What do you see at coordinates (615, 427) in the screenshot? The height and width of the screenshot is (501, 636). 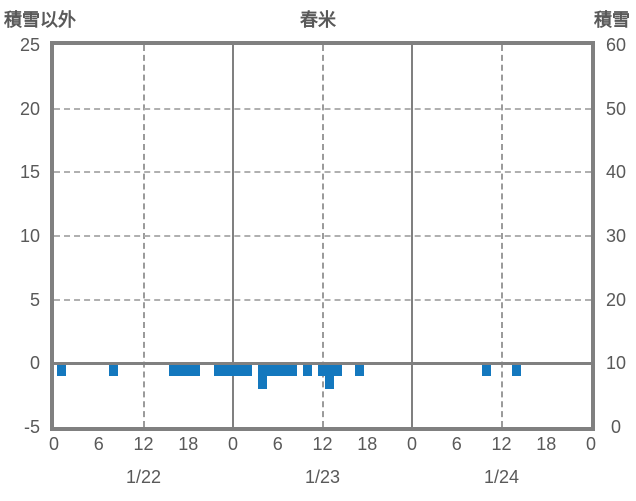 I see `right-axis-tick-label: 0` at bounding box center [615, 427].